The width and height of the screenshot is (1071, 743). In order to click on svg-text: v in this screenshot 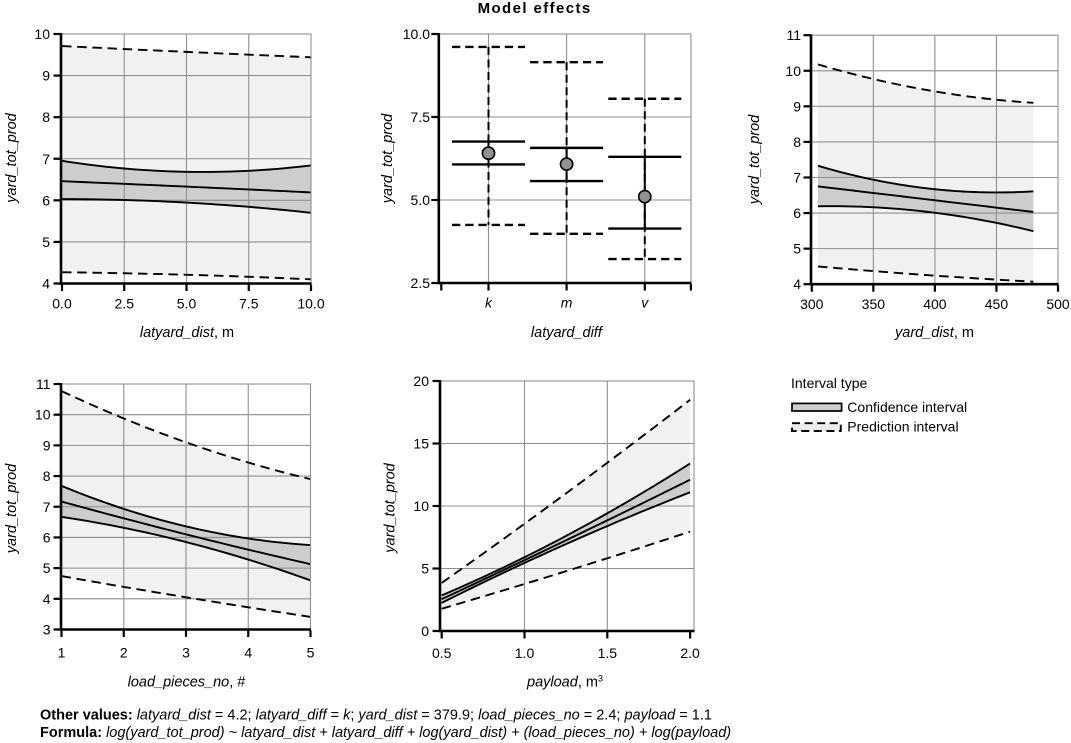, I will do `click(645, 303)`.